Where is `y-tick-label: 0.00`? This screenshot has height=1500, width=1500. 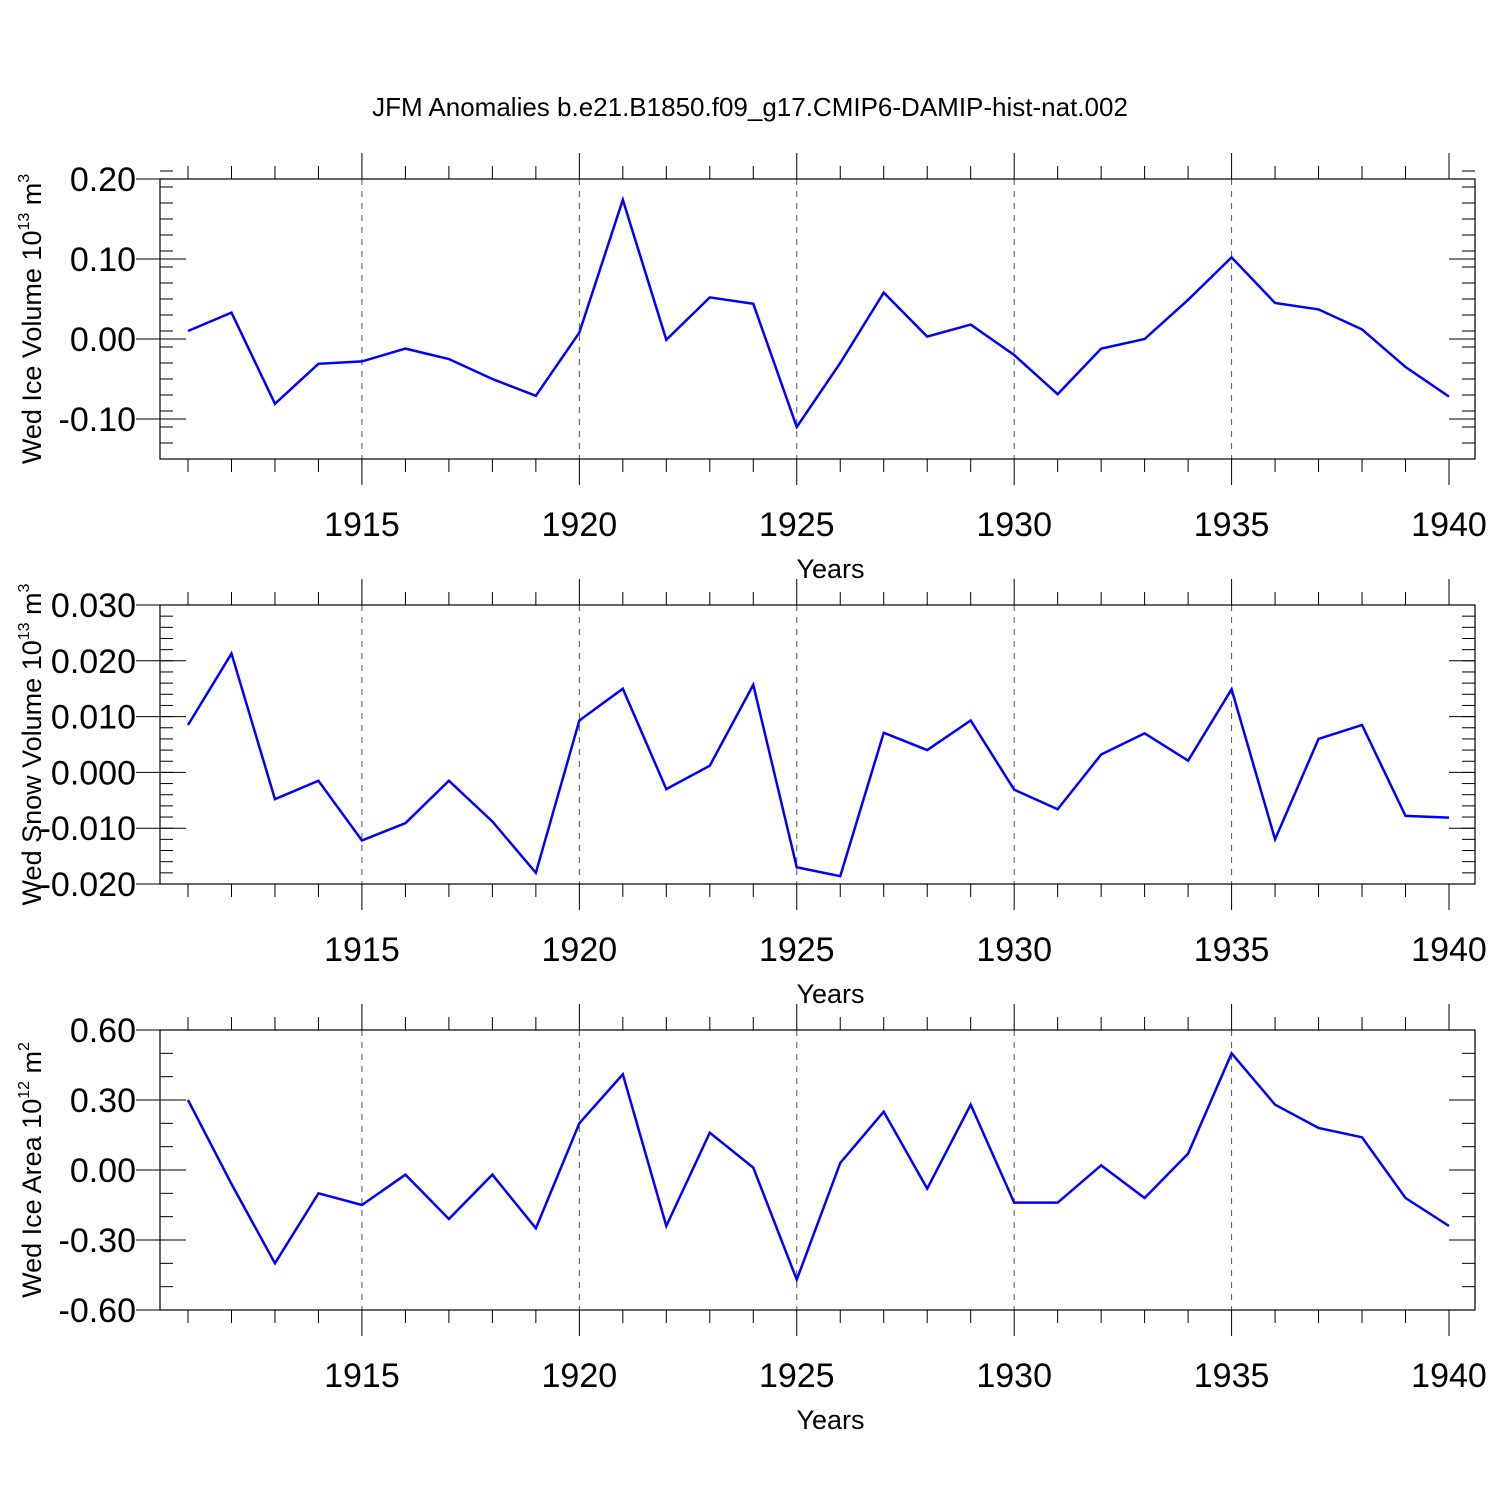
y-tick-label: 0.00 is located at coordinates (103, 1171).